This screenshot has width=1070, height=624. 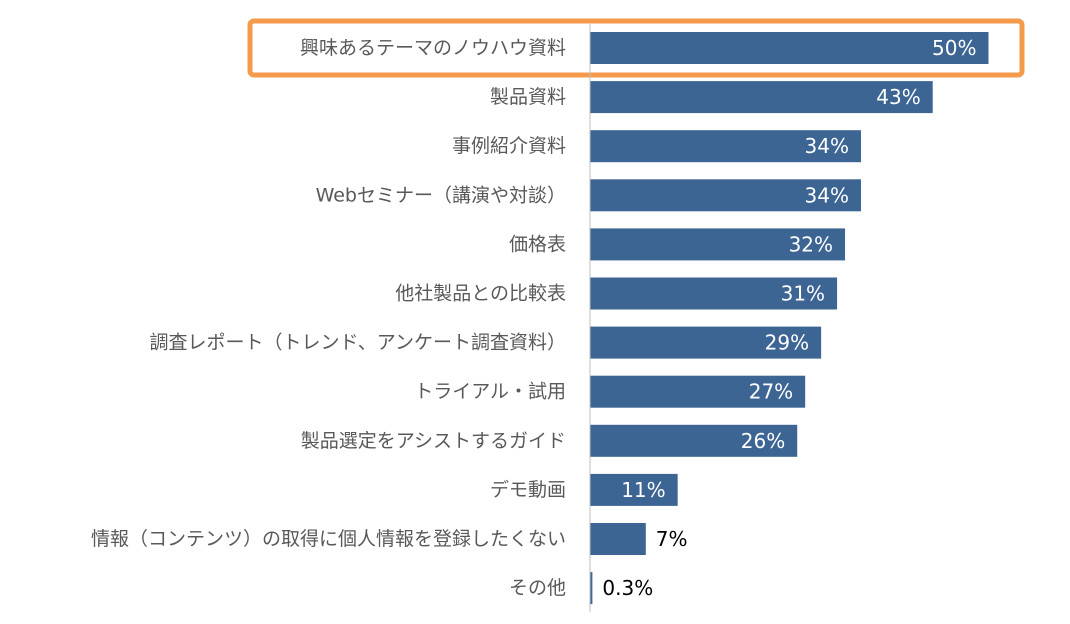 What do you see at coordinates (528, 490) in the screenshot?
I see `category-label: デモ動画` at bounding box center [528, 490].